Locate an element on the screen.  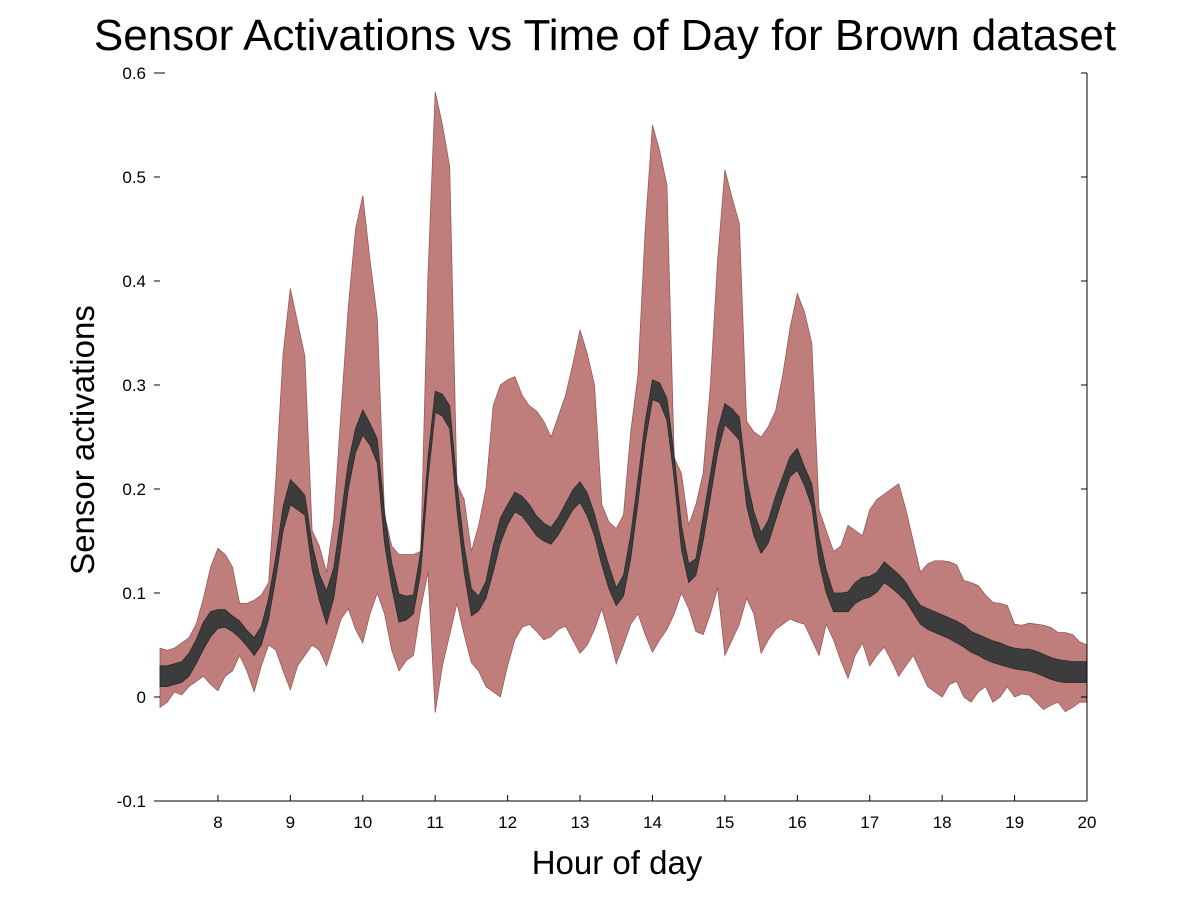
x-tick-label: 16 is located at coordinates (797, 822).